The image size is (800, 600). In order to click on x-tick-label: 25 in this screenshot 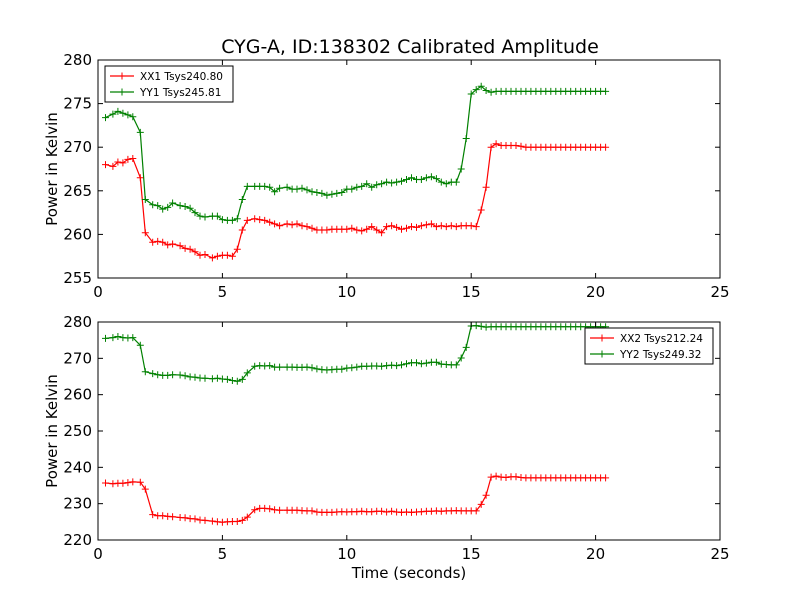, I will do `click(719, 554)`.